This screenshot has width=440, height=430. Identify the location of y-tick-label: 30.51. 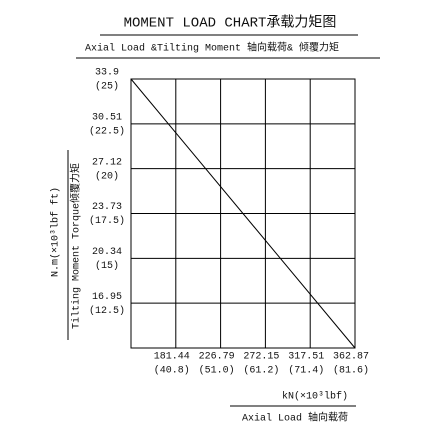
(107, 117).